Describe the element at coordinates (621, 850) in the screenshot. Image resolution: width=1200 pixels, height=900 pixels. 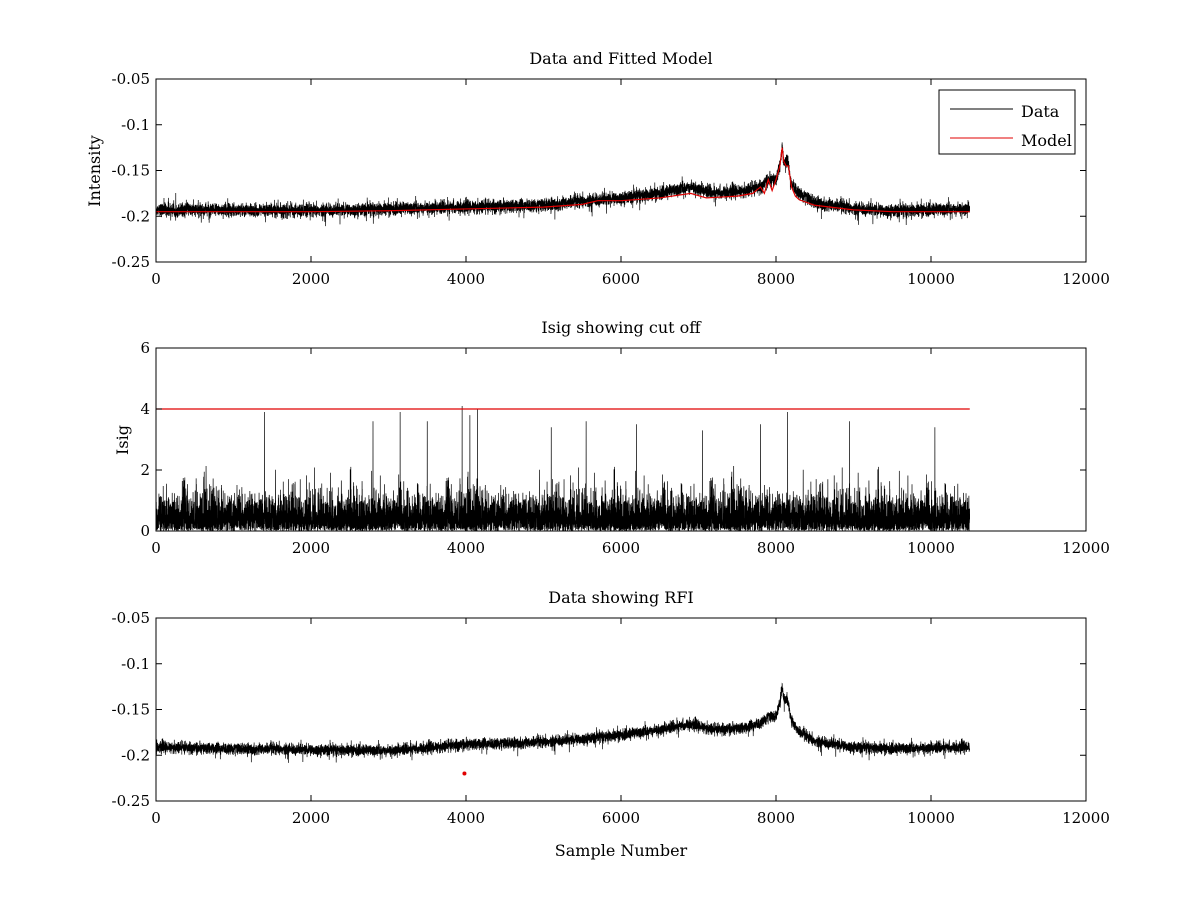
I see `x-axis-label: Sample Number` at that location.